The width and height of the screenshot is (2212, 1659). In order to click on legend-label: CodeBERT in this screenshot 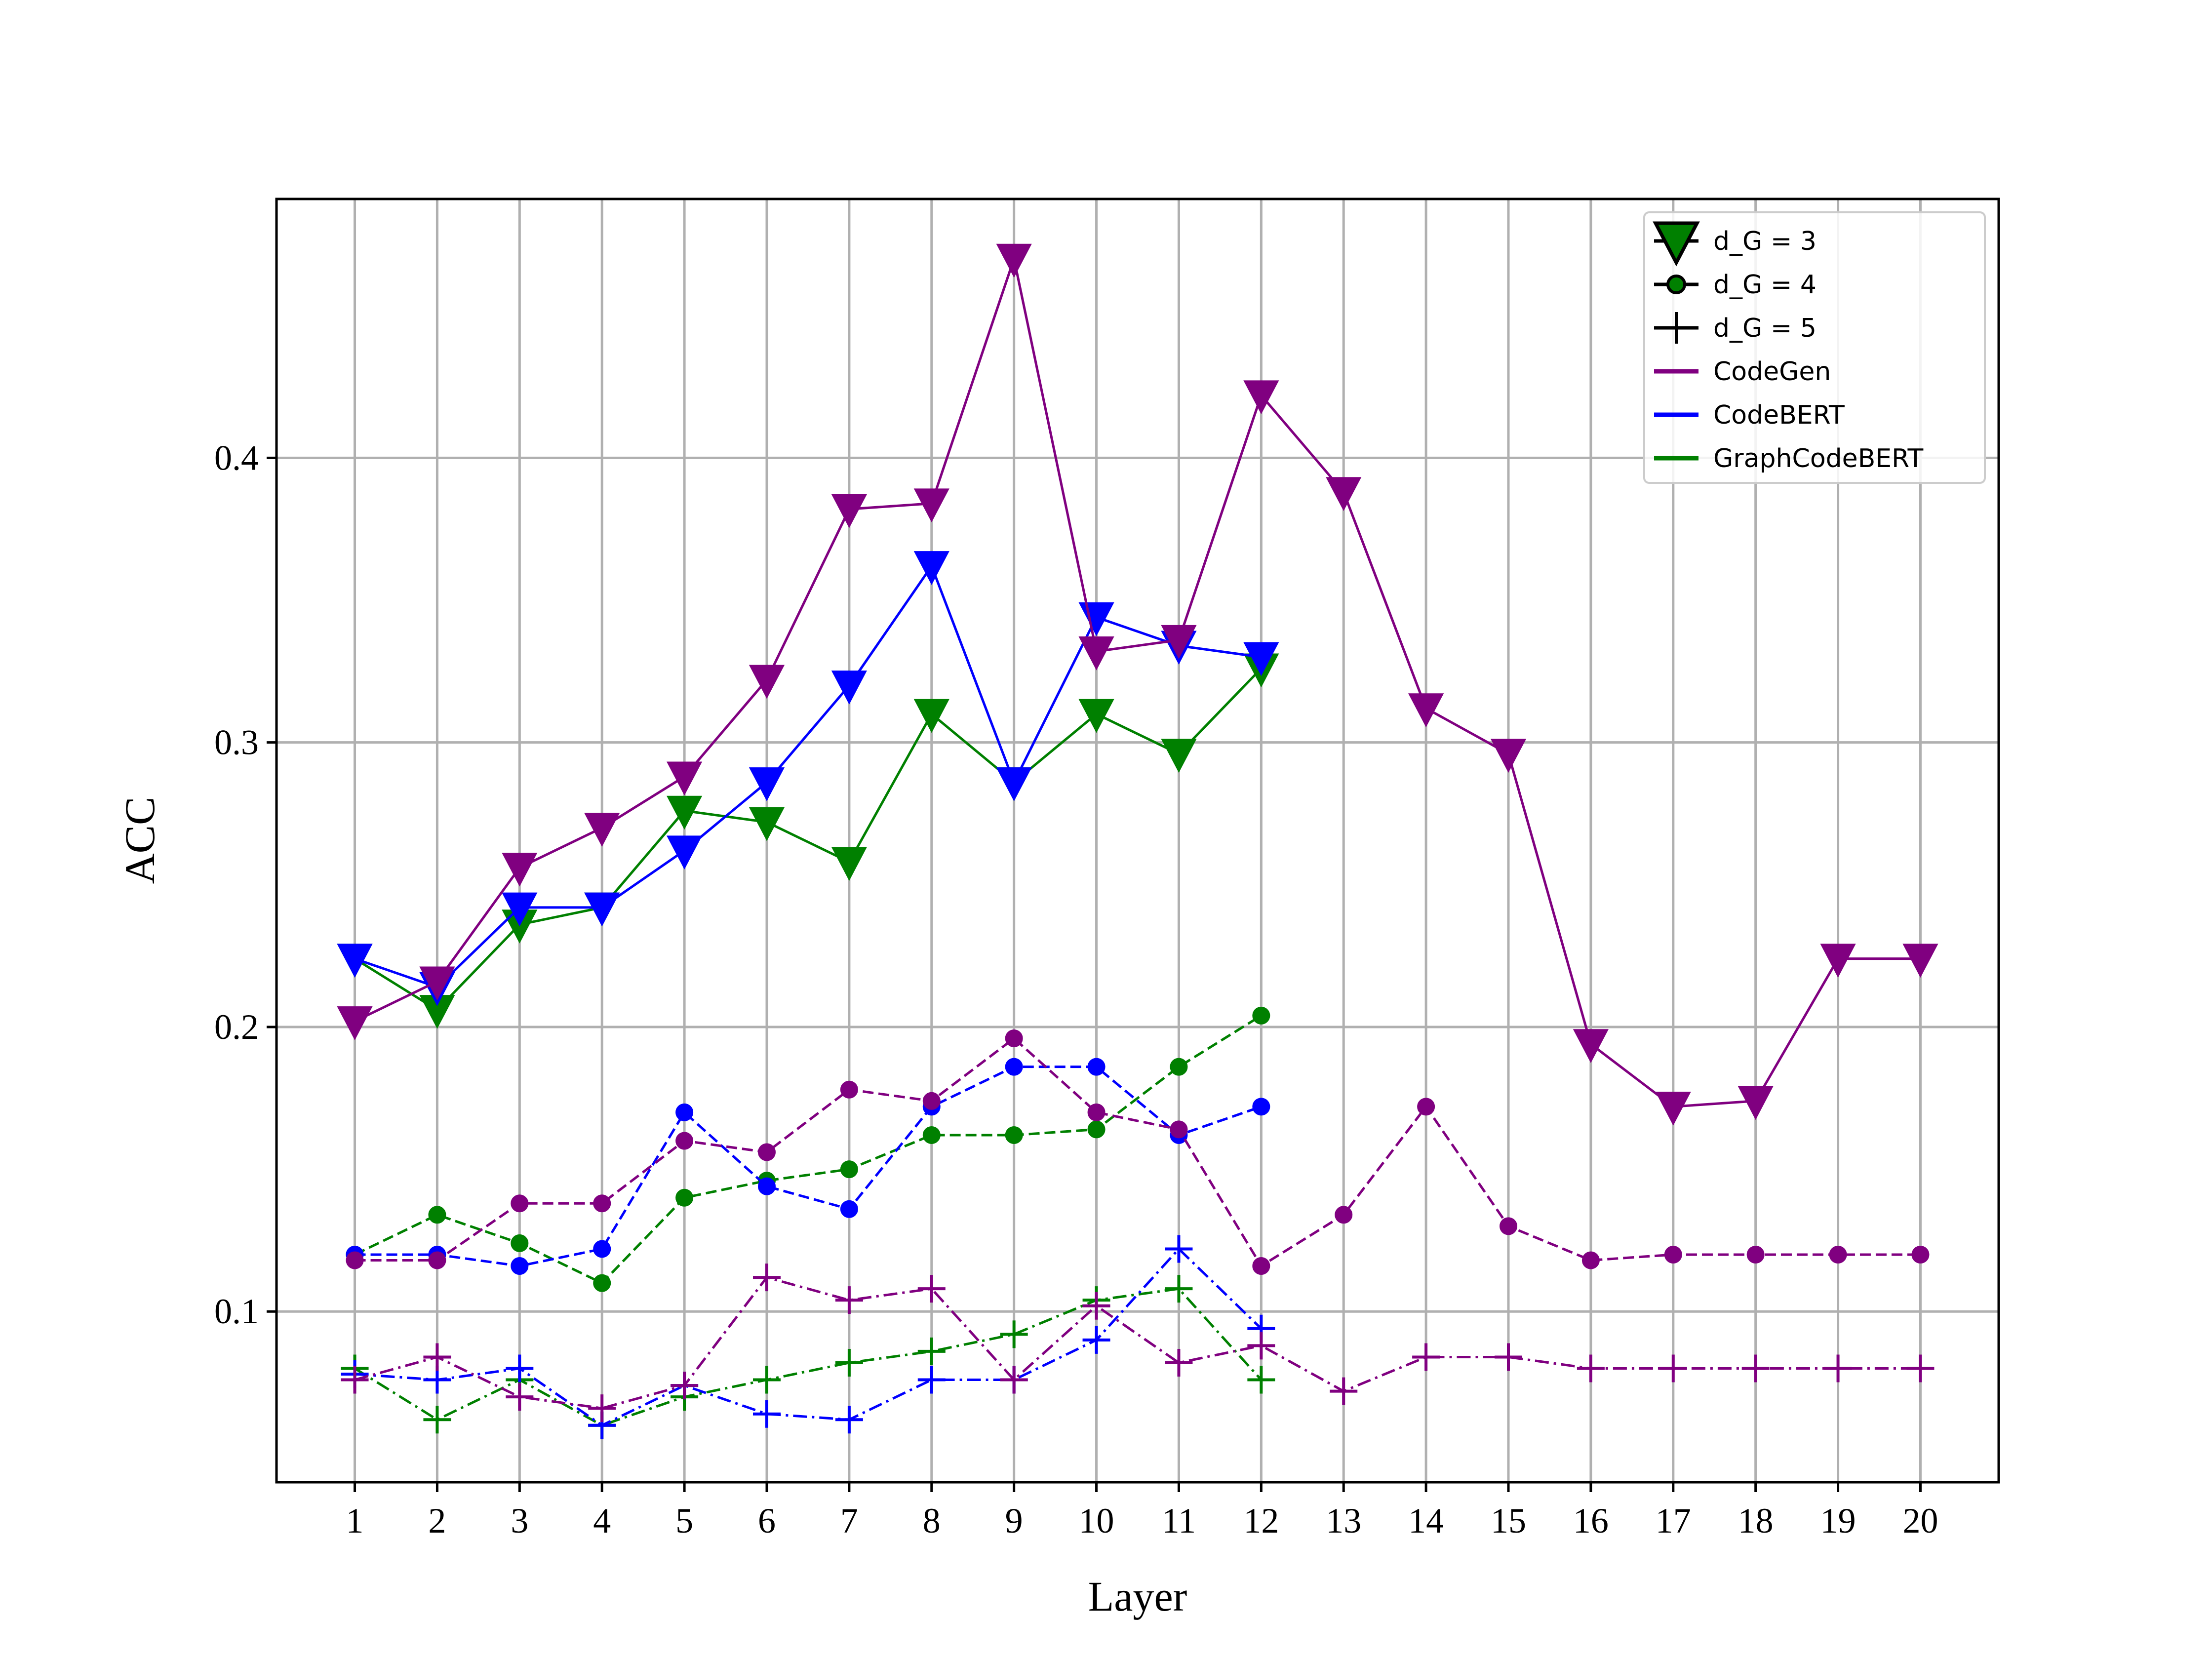, I will do `click(1779, 415)`.